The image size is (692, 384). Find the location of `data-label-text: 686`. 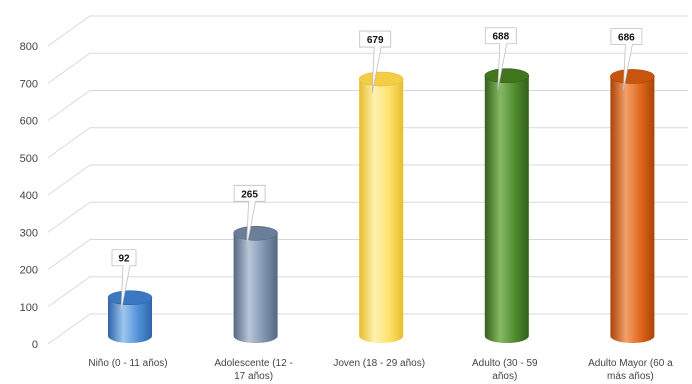

data-label-text: 686 is located at coordinates (626, 37).